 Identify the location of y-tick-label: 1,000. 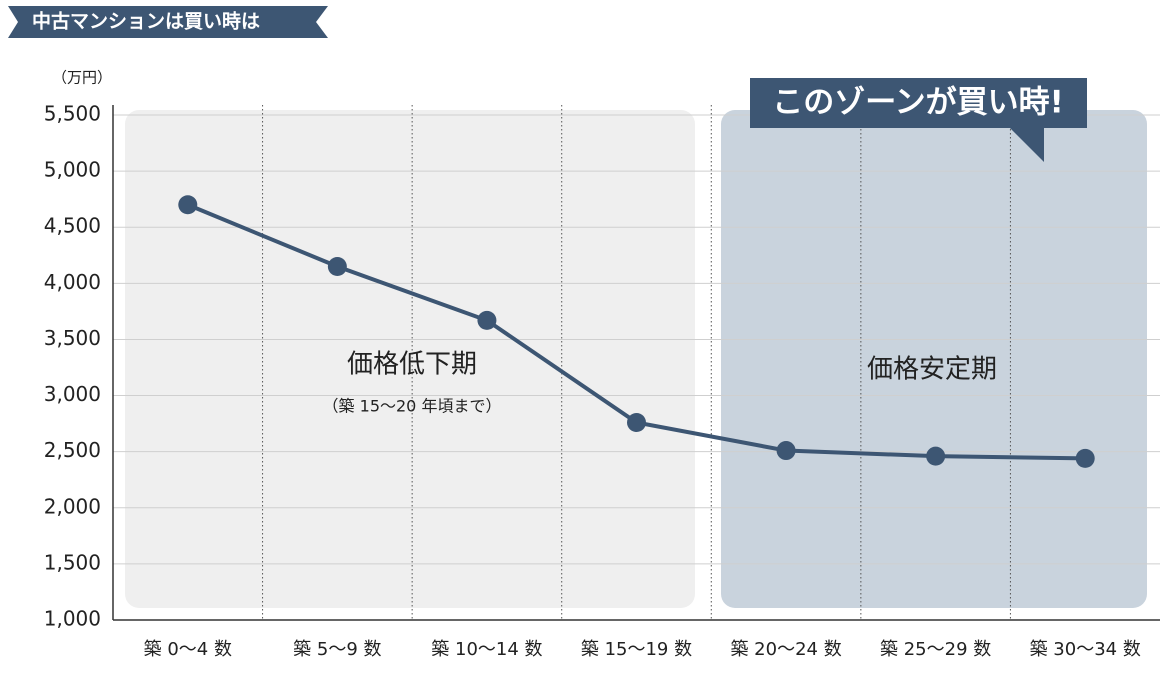
(72, 619).